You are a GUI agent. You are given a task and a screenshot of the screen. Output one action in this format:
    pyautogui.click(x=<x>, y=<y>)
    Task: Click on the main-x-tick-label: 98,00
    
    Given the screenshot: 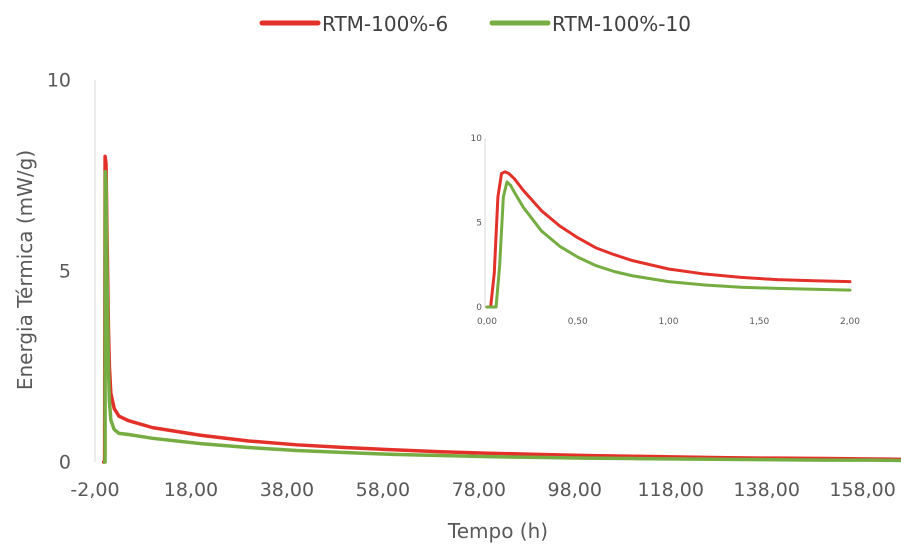 What is the action you would take?
    pyautogui.click(x=575, y=490)
    